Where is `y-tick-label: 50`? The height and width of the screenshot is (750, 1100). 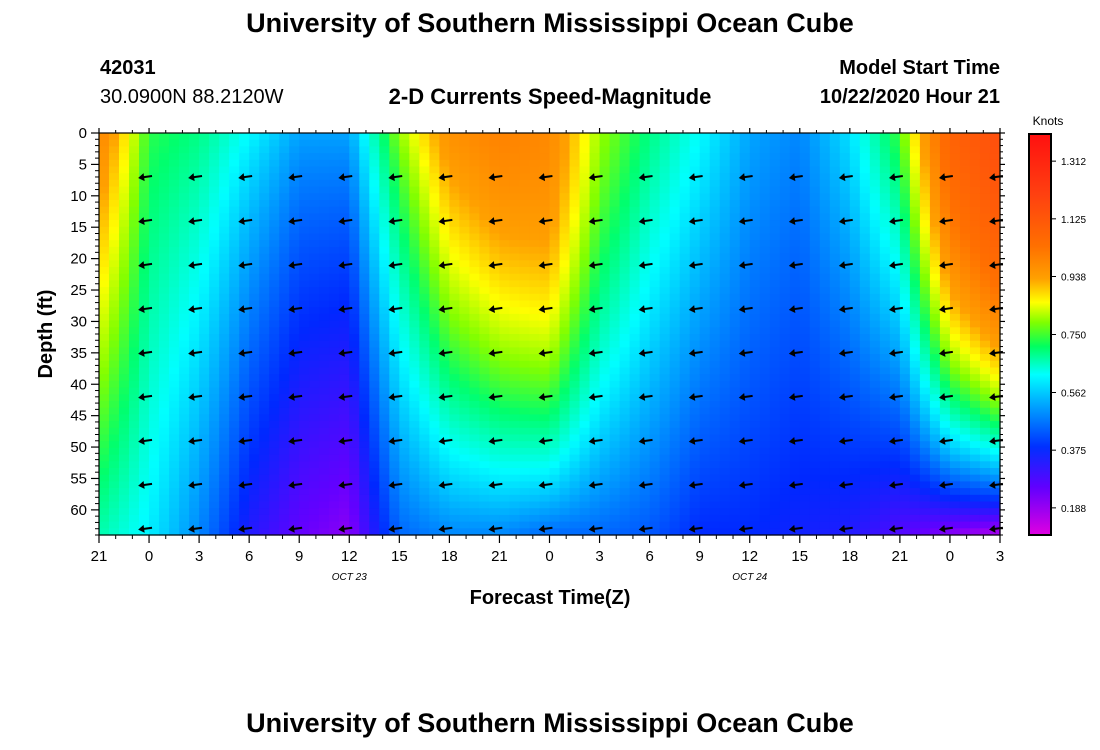 y-tick-label: 50 is located at coordinates (78, 447).